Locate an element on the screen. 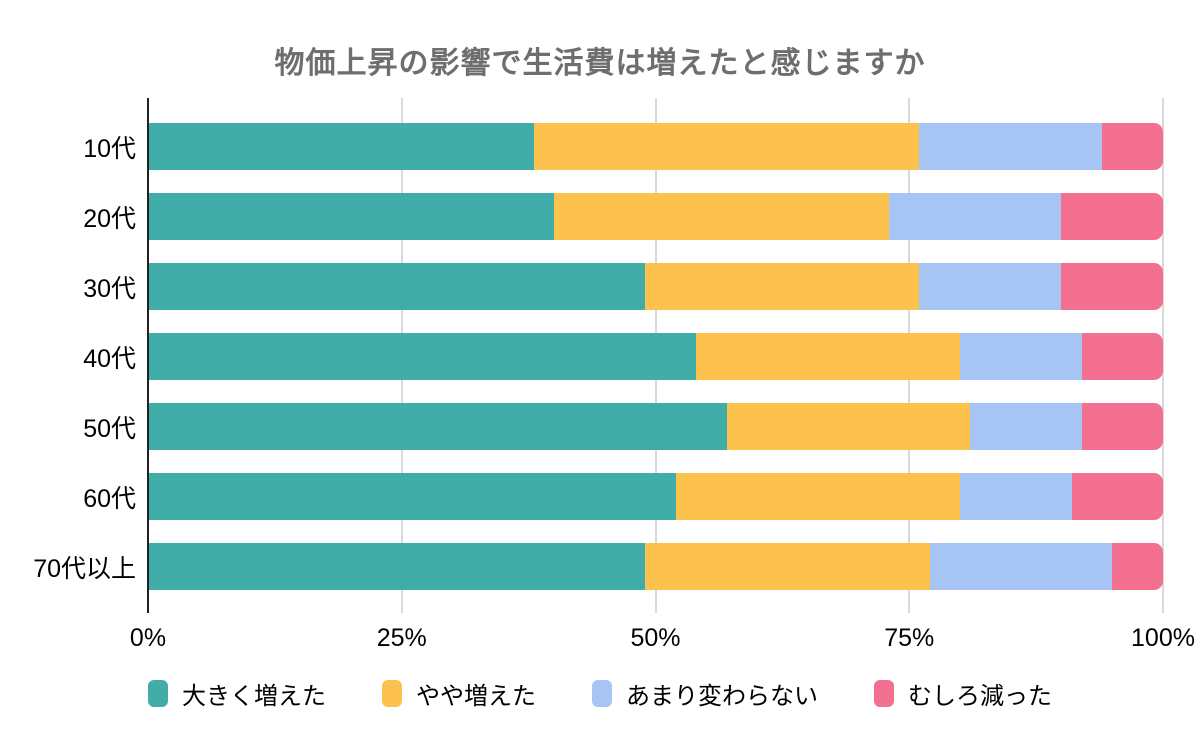  bar-segment-60代-むしろ減った is located at coordinates (1117, 496).